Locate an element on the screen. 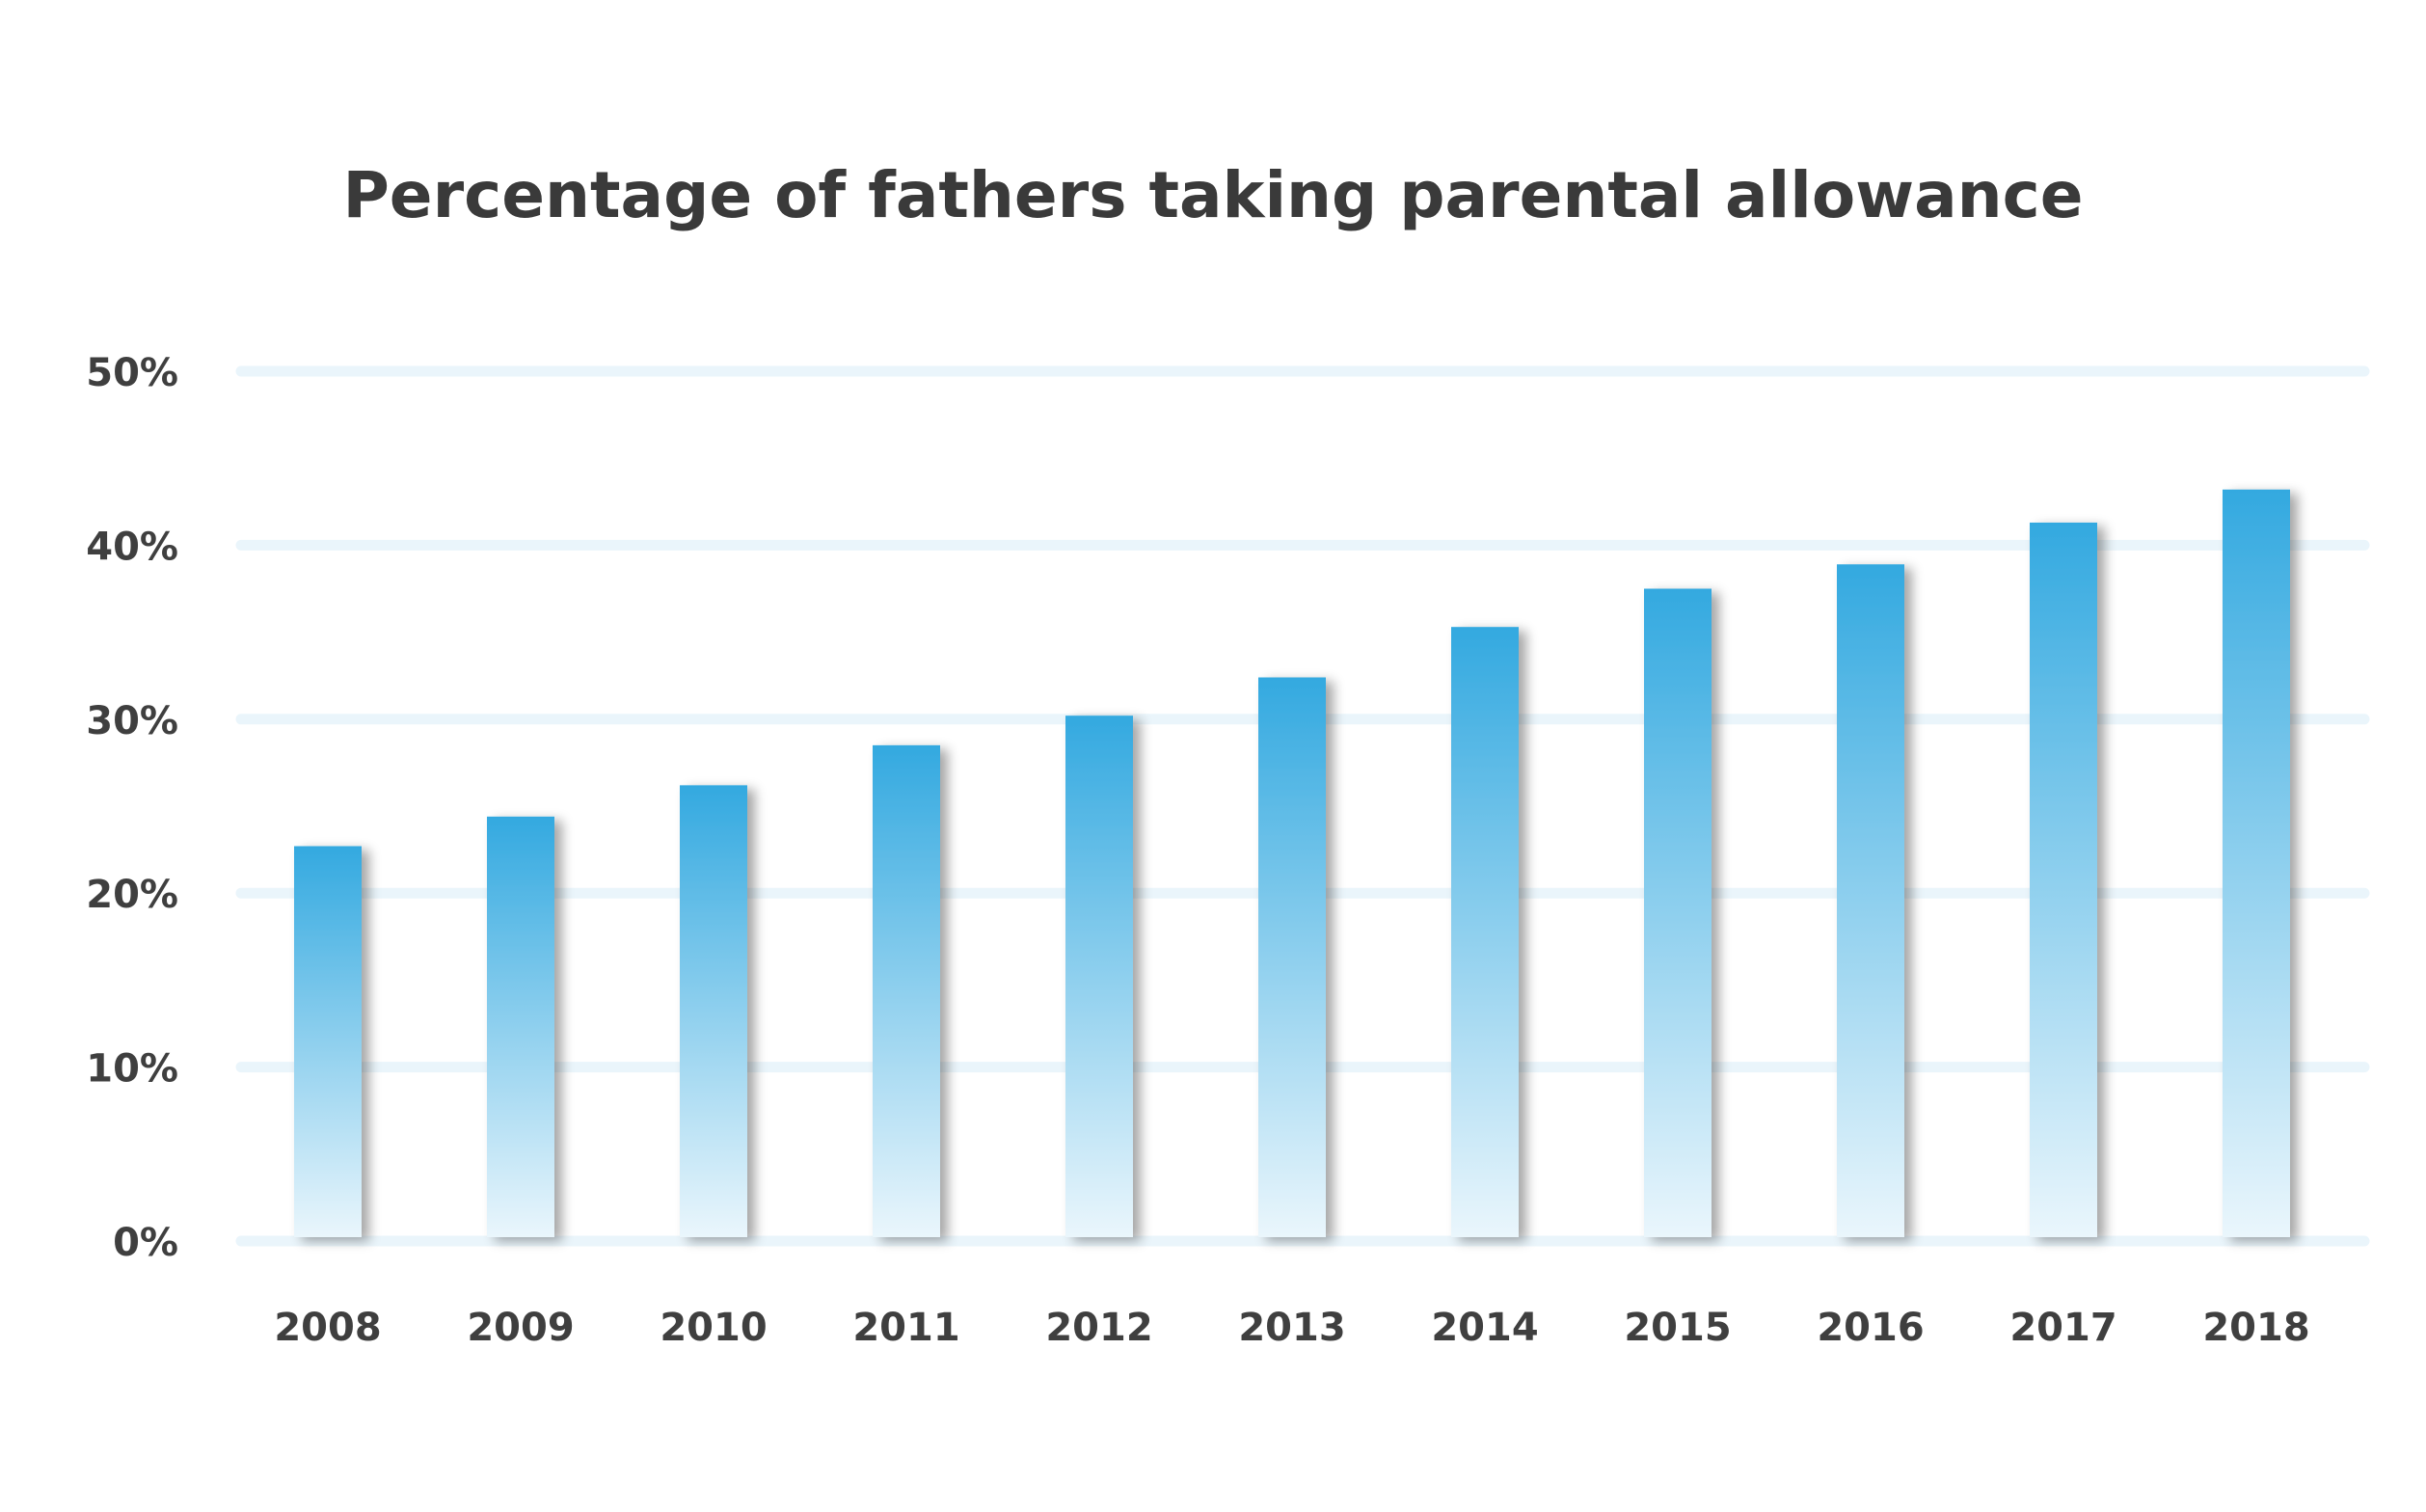 The width and height of the screenshot is (2426, 1512). y-tick-label: 30% is located at coordinates (132, 721).